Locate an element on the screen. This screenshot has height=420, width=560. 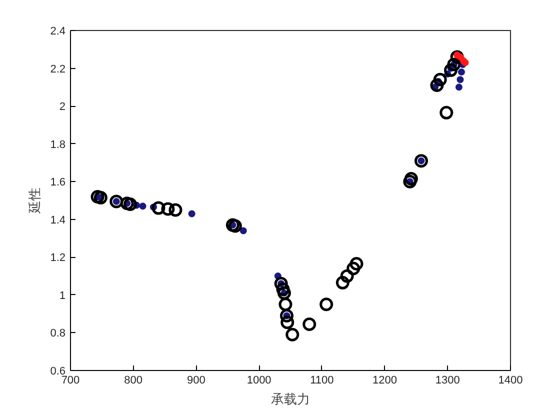
y-axis-title: 延性 is located at coordinates (34, 201).